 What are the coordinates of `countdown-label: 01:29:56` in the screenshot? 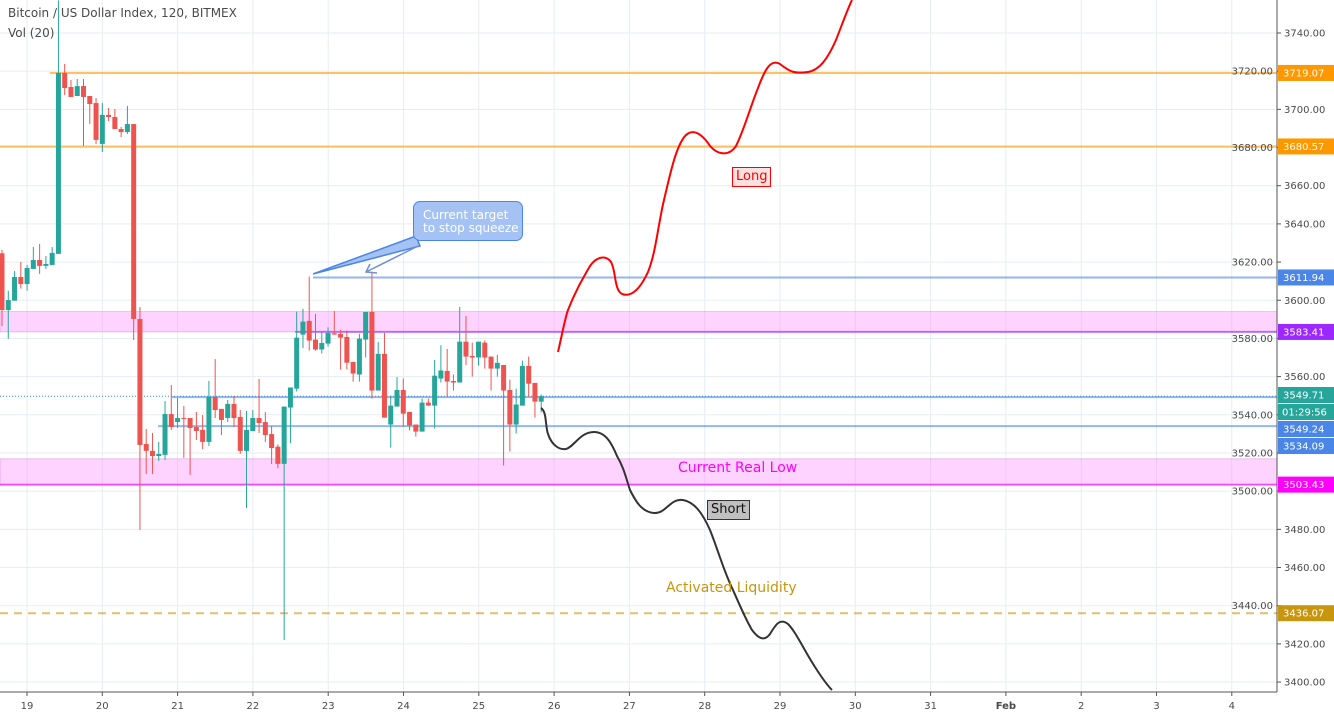 It's located at (1304, 413).